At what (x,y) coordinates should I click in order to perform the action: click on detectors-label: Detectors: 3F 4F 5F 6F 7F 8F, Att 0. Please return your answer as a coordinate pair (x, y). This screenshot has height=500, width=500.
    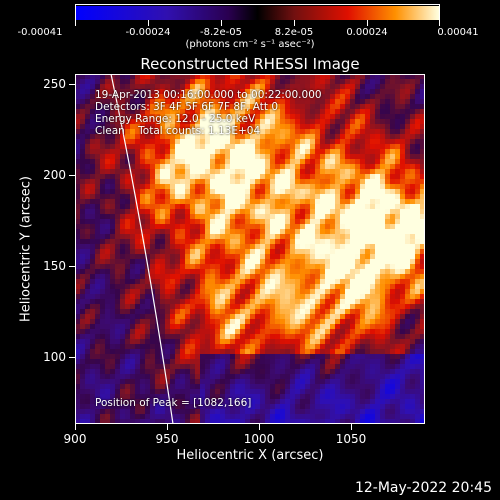
    Looking at the image, I should click on (187, 107).